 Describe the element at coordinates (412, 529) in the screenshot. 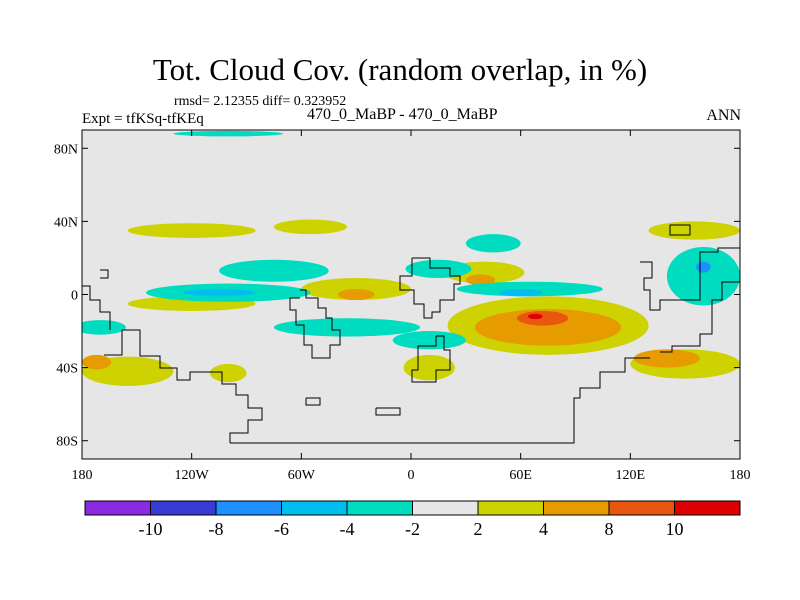

I see `colorbar-label: -2` at that location.